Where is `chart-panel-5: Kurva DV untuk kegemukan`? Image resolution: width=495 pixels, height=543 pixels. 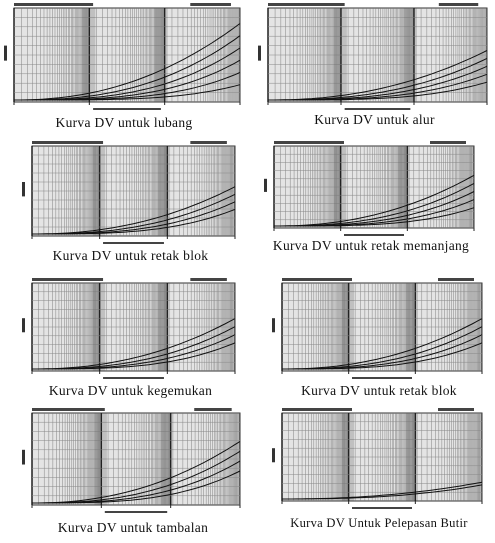 chart-panel-5: Kurva DV untuk kegemukan is located at coordinates (130, 339).